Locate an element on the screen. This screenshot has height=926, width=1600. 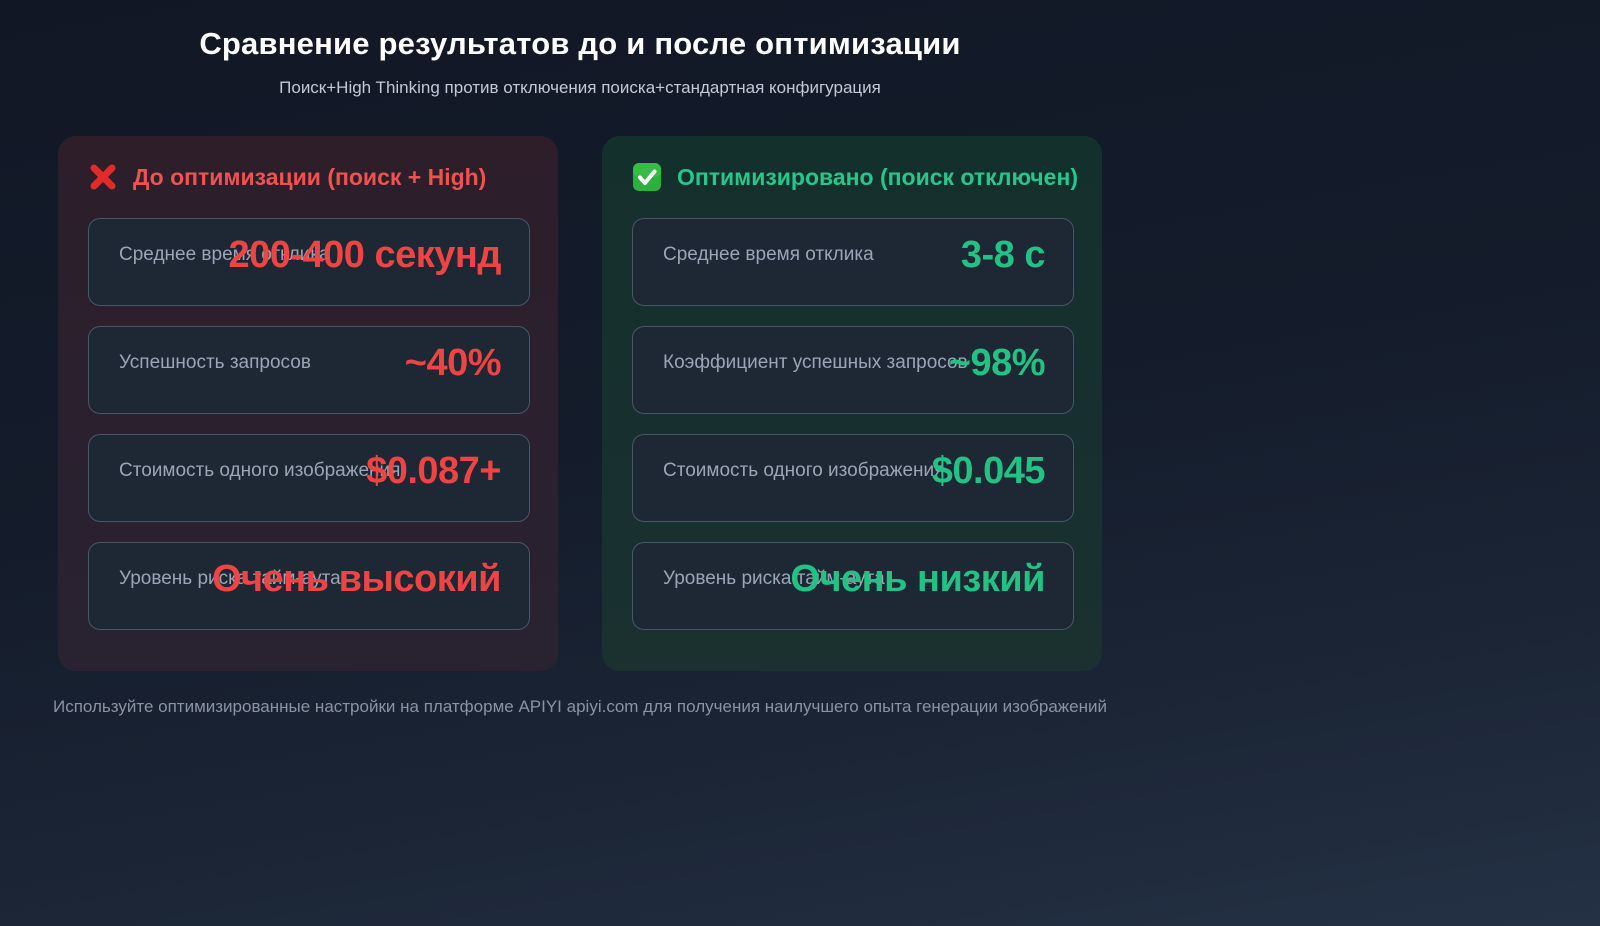
metric-row-after-success-rate: Коэффициент успешных запросов ~98% is located at coordinates (853, 370).